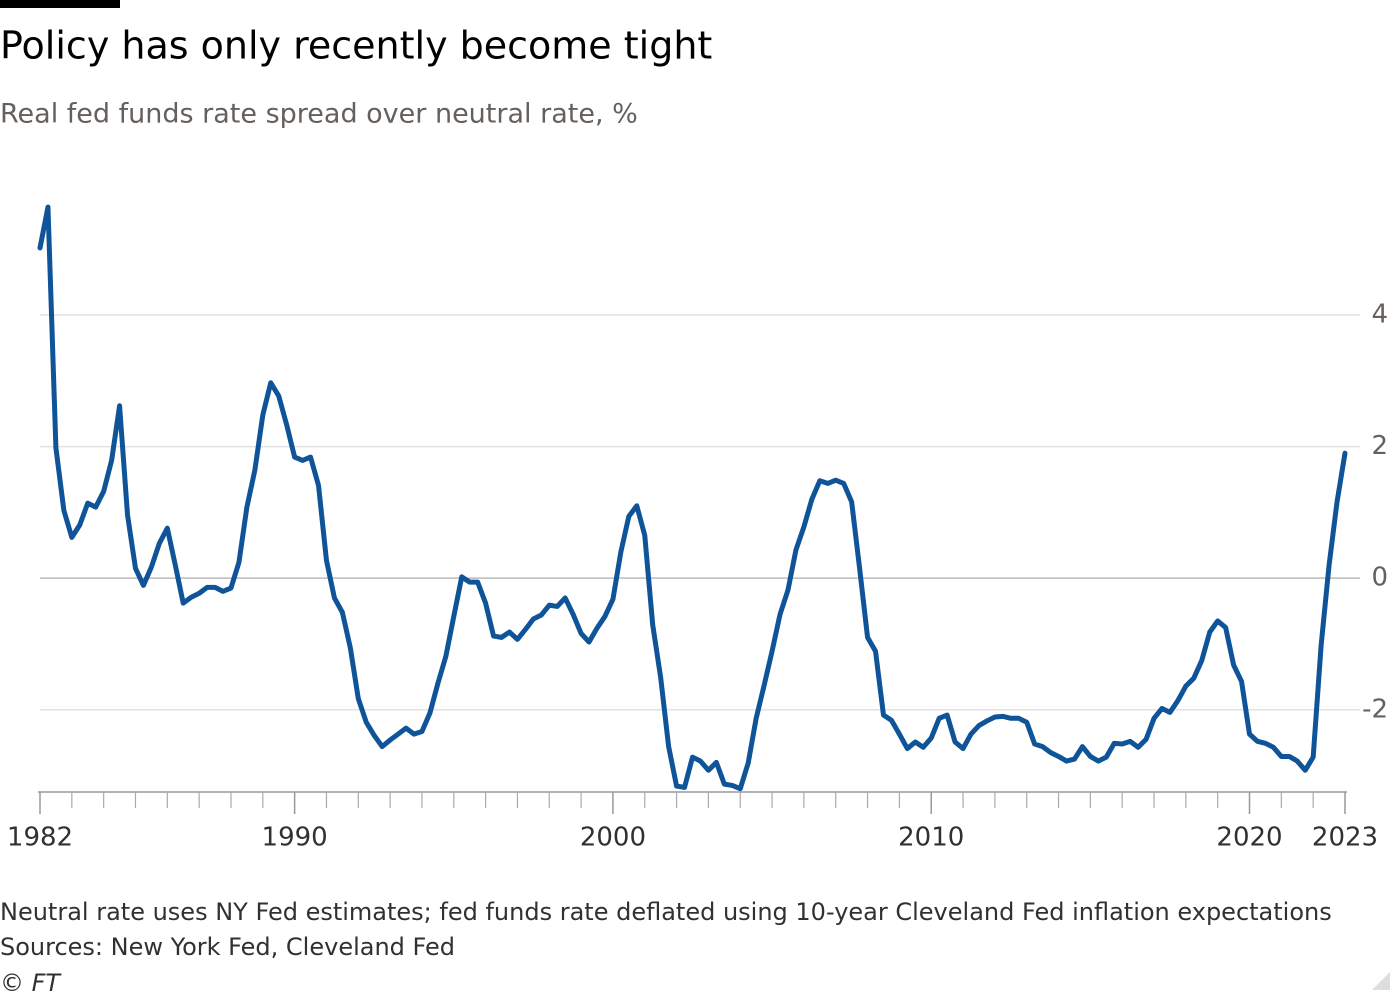 This screenshot has height=1000, width=1400. I want to click on x-tick-label: 2010, so click(931, 838).